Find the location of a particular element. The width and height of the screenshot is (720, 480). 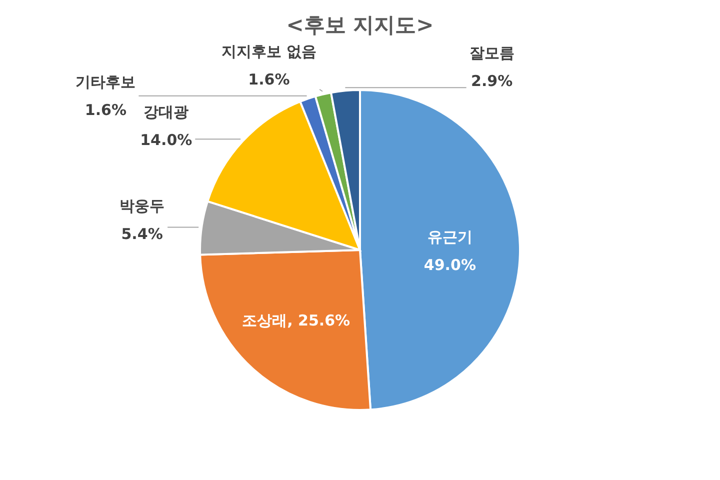

slice-label: 강대광 is located at coordinates (166, 112).